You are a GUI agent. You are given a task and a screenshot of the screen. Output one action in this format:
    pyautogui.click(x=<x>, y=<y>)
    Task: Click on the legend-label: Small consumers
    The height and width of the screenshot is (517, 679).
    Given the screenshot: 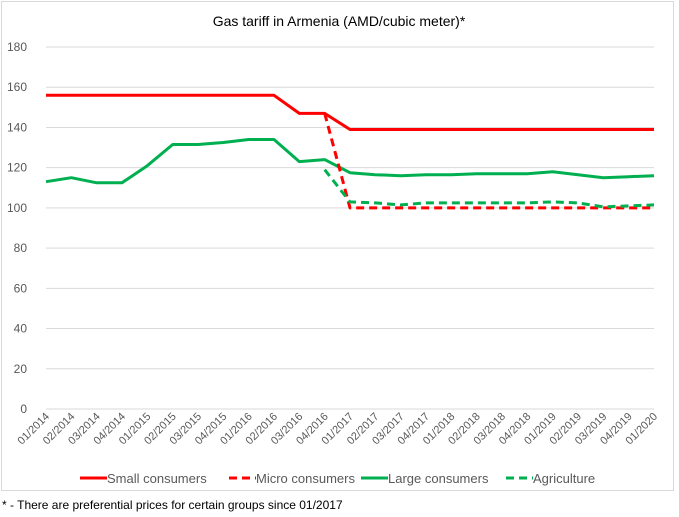 What is the action you would take?
    pyautogui.click(x=157, y=478)
    